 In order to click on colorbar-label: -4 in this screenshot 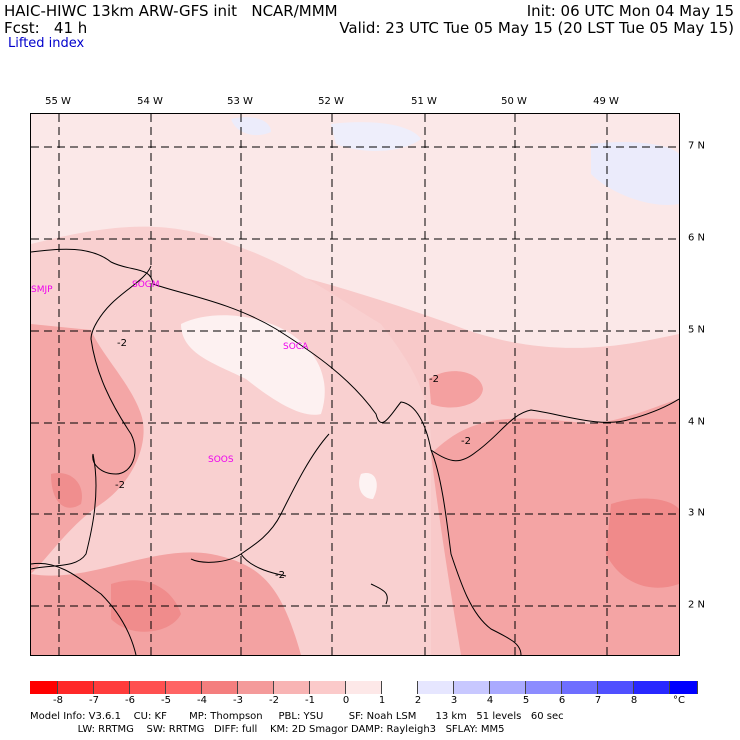, I will do `click(202, 700)`.